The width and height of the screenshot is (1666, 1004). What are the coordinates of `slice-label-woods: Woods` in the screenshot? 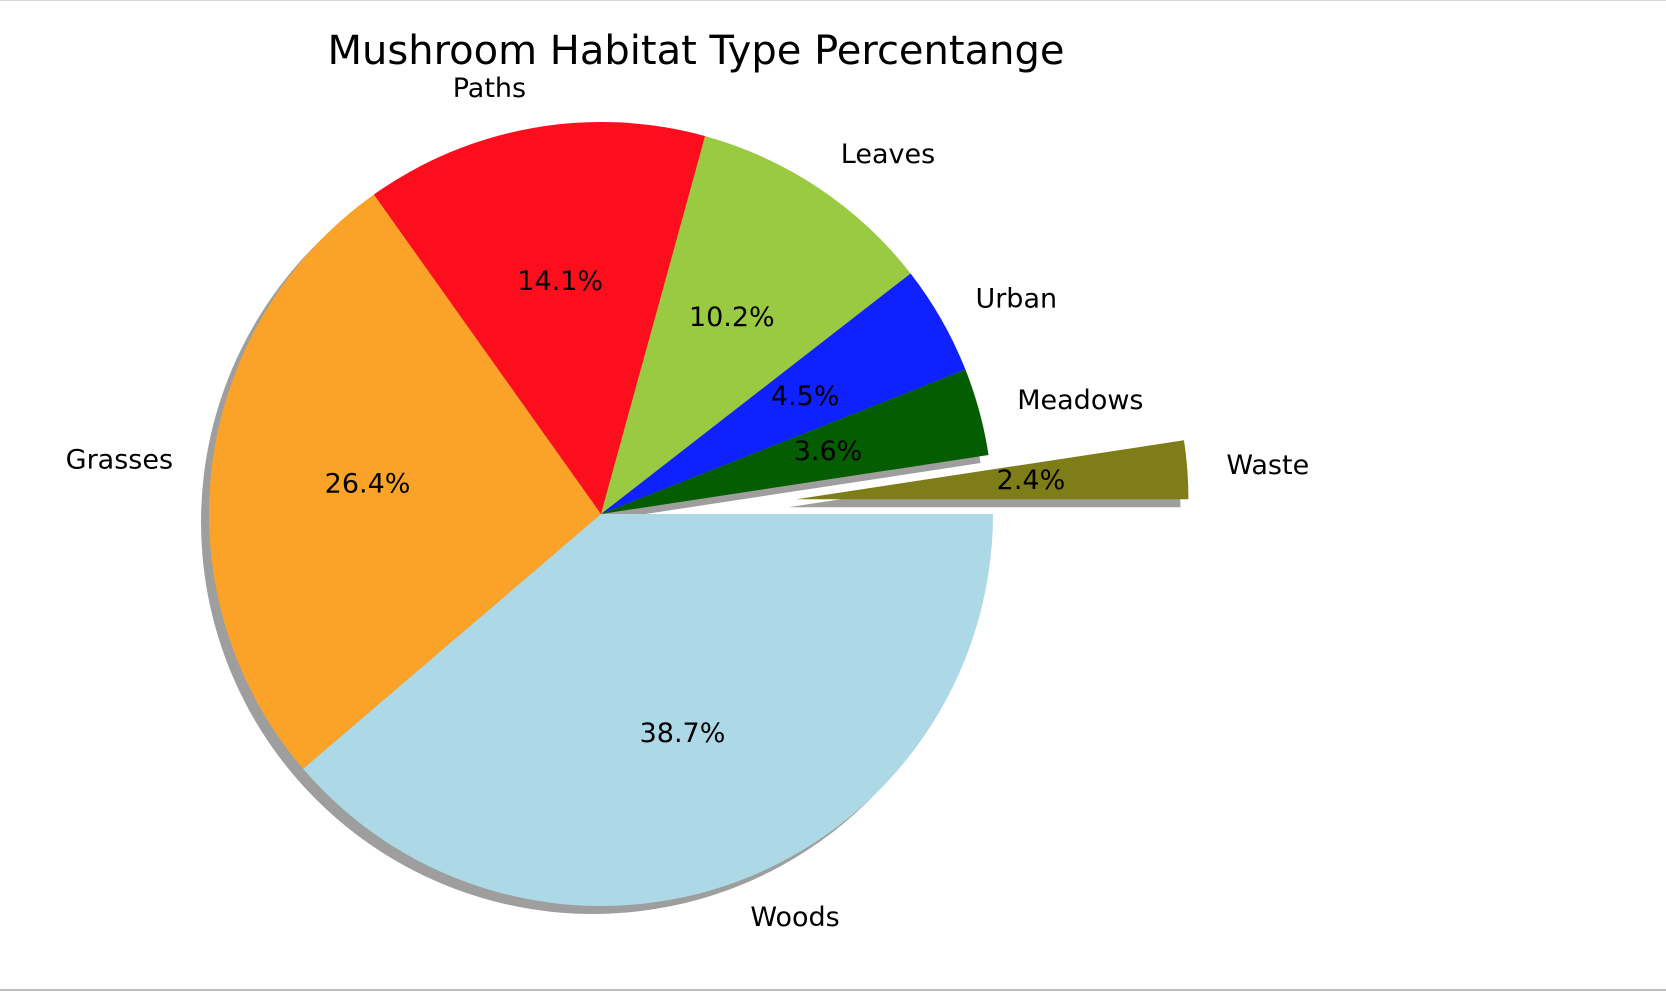 It's located at (794, 917).